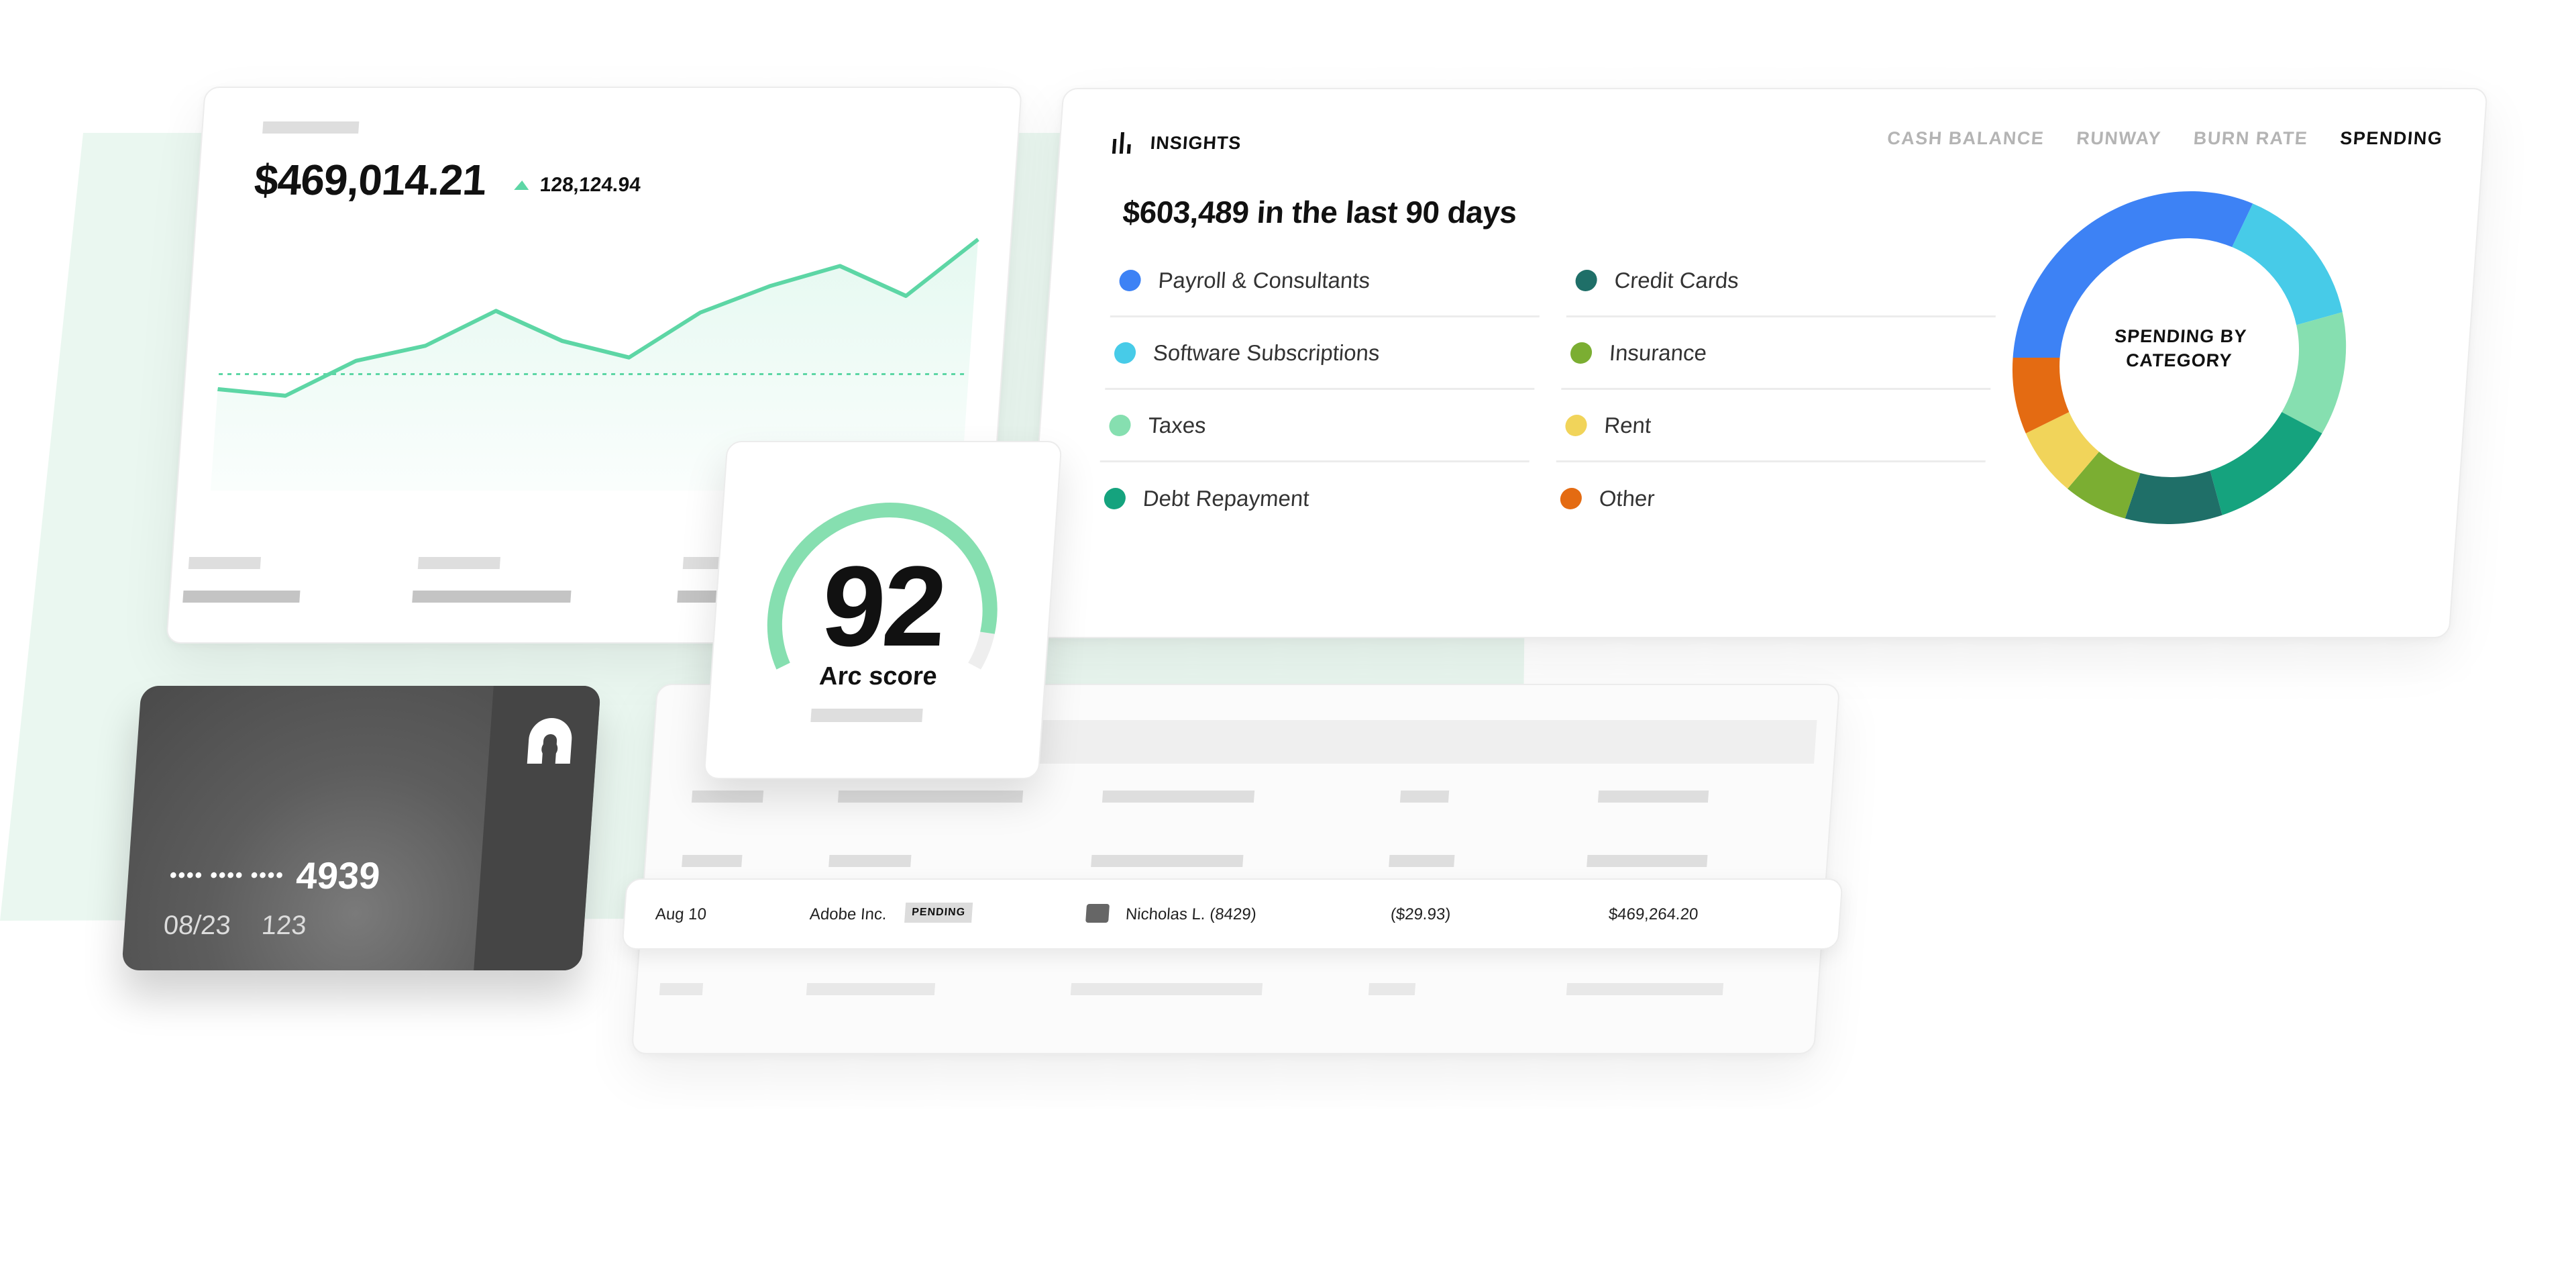 This screenshot has width=2576, height=1271. I want to click on card-number: •••• •••• •••• 4939, so click(275, 875).